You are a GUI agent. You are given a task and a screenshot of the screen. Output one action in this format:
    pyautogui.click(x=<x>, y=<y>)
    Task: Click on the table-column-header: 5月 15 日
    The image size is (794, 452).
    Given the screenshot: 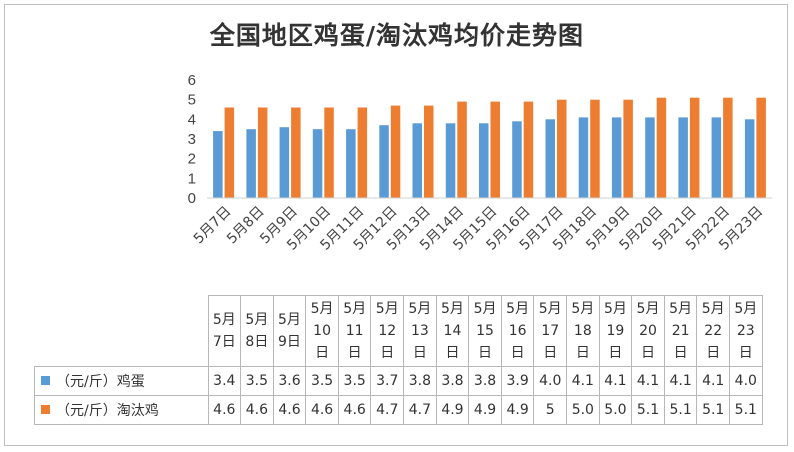 What is the action you would take?
    pyautogui.click(x=485, y=331)
    